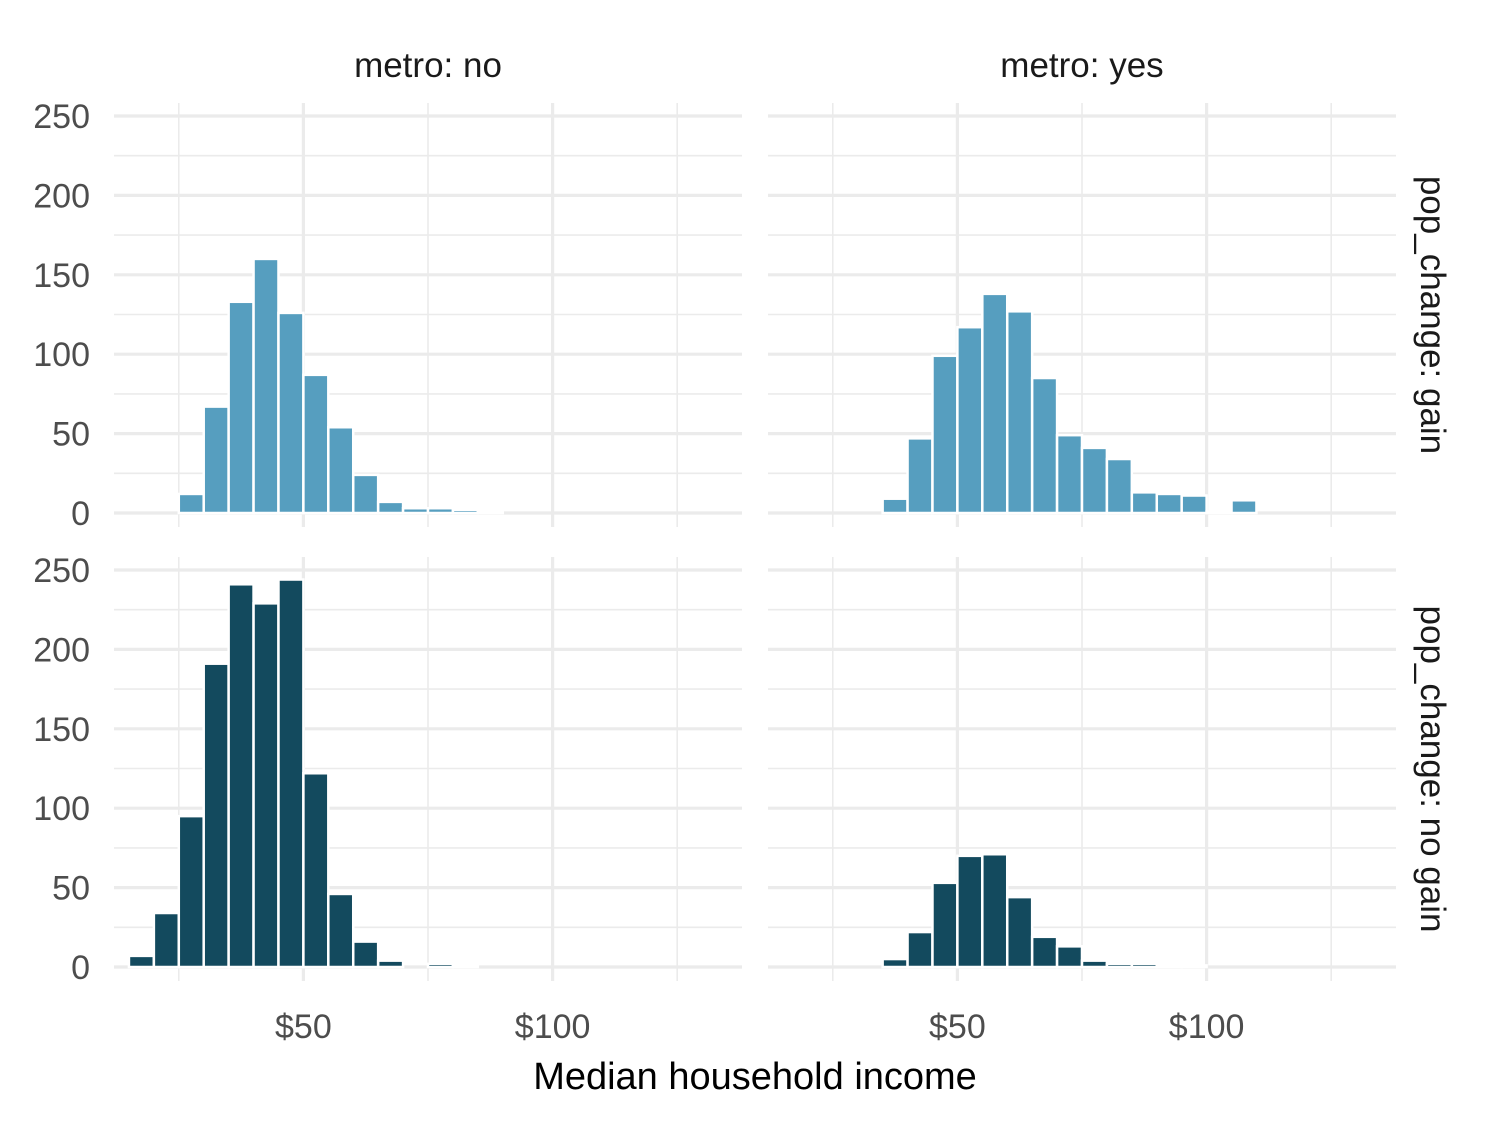  I want to click on facet-row-label: pop_change: gain, so click(1432, 315).